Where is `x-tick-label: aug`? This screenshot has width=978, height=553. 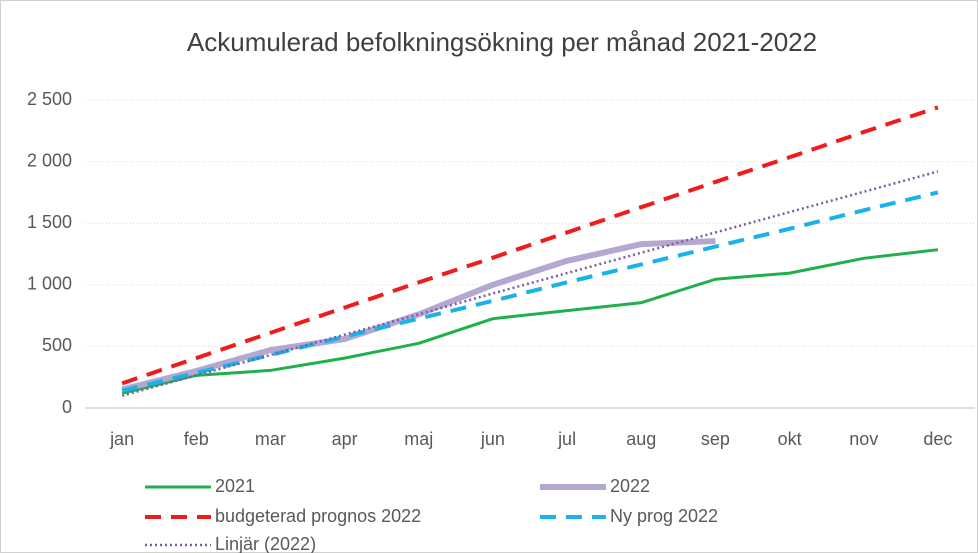
x-tick-label: aug is located at coordinates (641, 439).